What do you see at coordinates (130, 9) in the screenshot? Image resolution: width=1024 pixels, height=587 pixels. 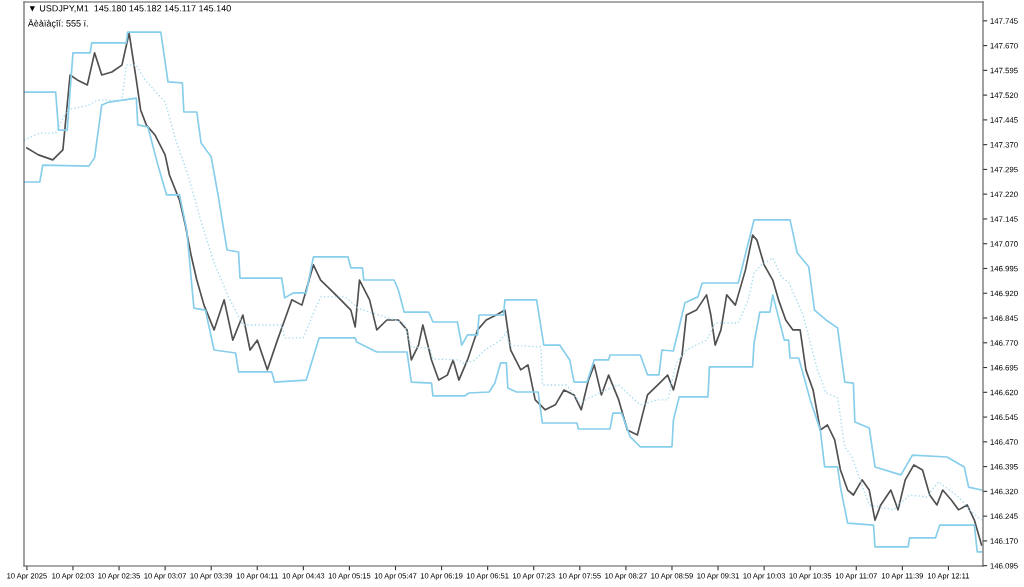 I see `chart-title: ▼ USDJPY,M1 145.180 145.182 145.117 145.140` at bounding box center [130, 9].